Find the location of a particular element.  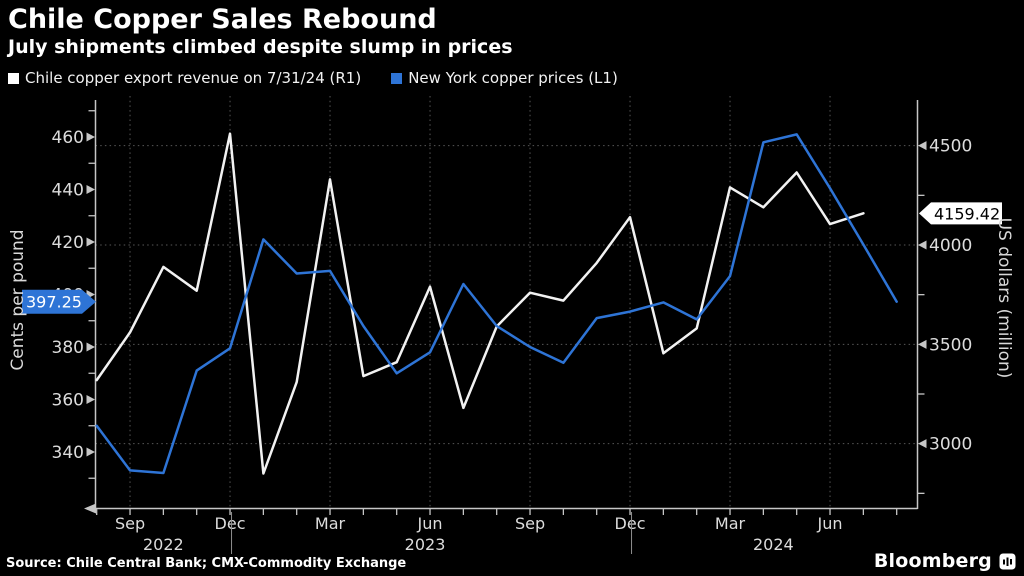

chart-title: Chile Copper Sales Rebound is located at coordinates (222, 19).